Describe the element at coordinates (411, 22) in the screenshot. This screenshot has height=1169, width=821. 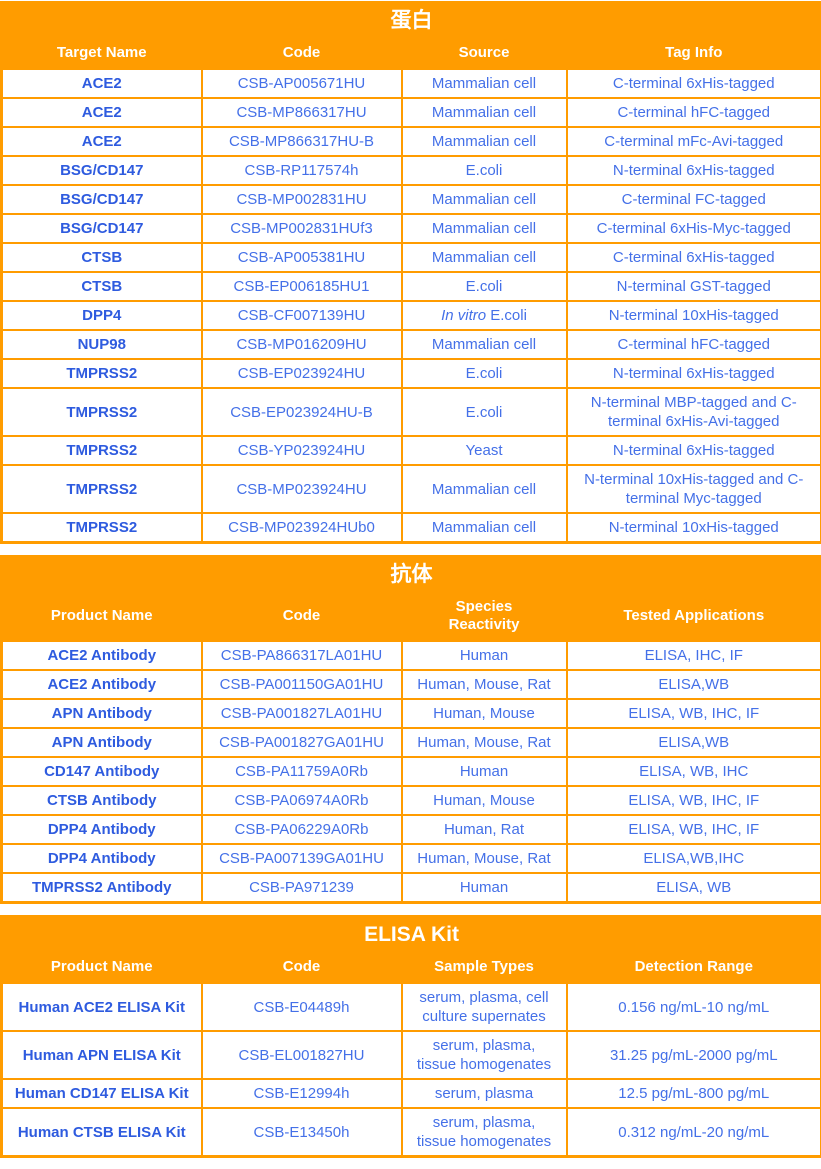
I see `table-title-row: 蛋白` at that location.